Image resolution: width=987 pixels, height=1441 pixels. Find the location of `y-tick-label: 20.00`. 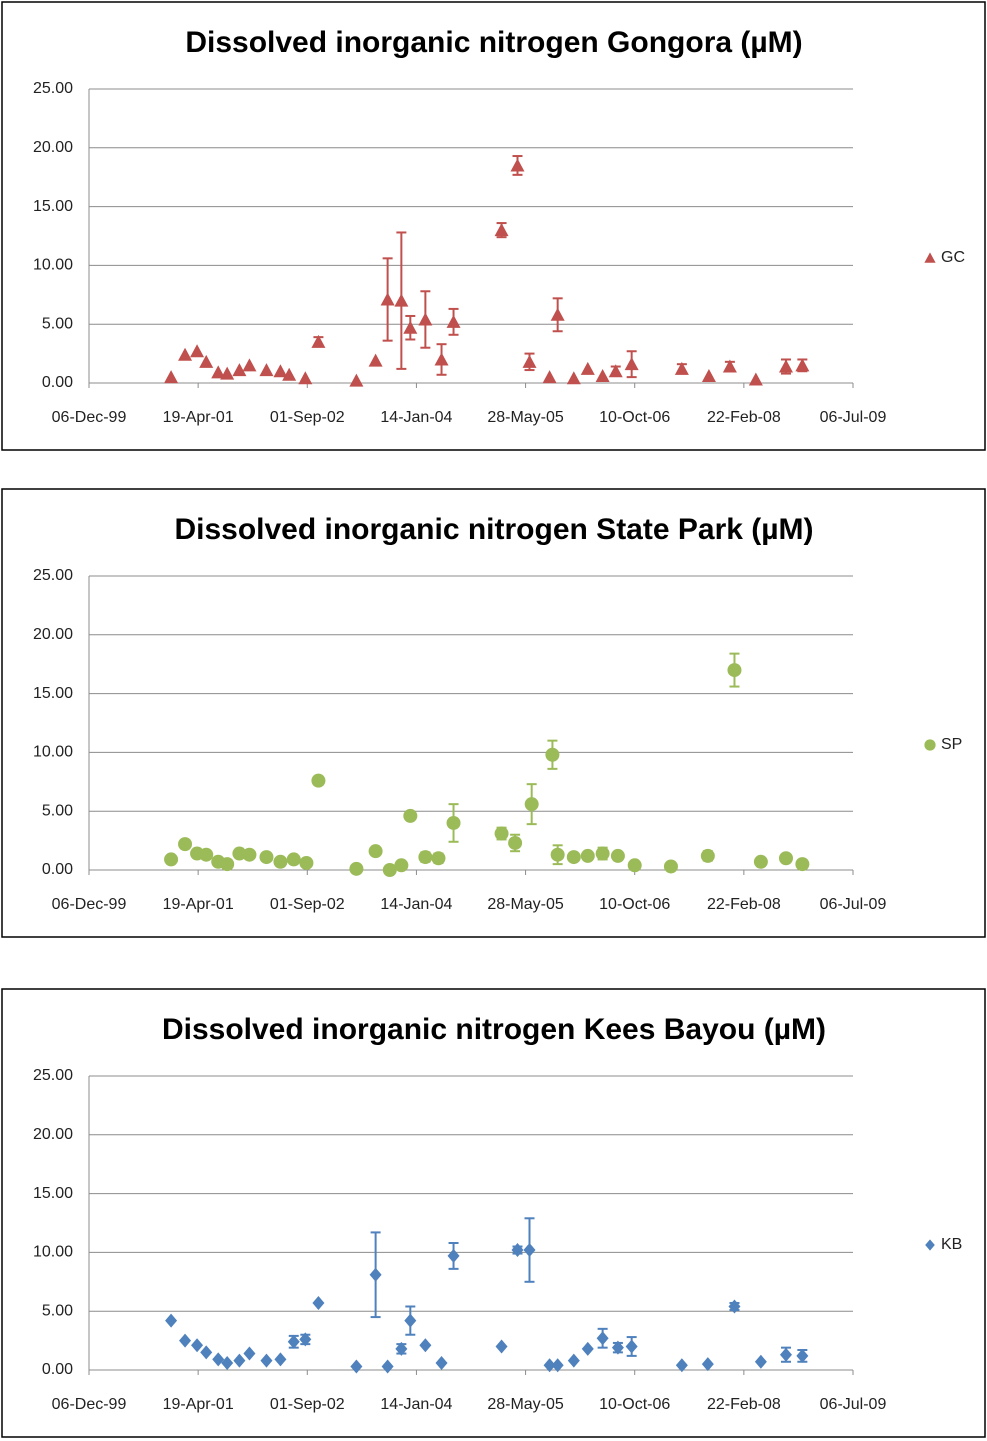

y-tick-label: 20.00 is located at coordinates (53, 1134).